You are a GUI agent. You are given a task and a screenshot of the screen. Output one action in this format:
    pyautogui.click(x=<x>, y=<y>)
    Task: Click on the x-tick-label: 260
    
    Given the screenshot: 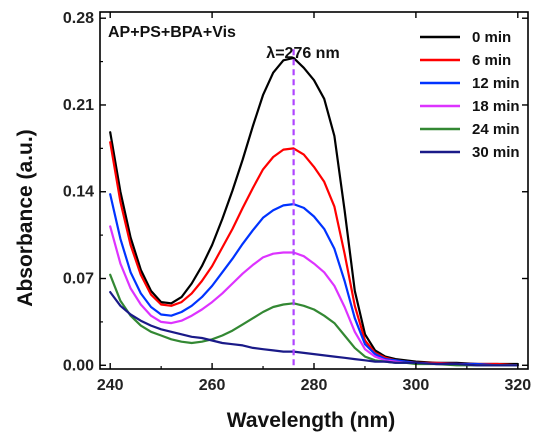 What is the action you would take?
    pyautogui.click(x=212, y=385)
    